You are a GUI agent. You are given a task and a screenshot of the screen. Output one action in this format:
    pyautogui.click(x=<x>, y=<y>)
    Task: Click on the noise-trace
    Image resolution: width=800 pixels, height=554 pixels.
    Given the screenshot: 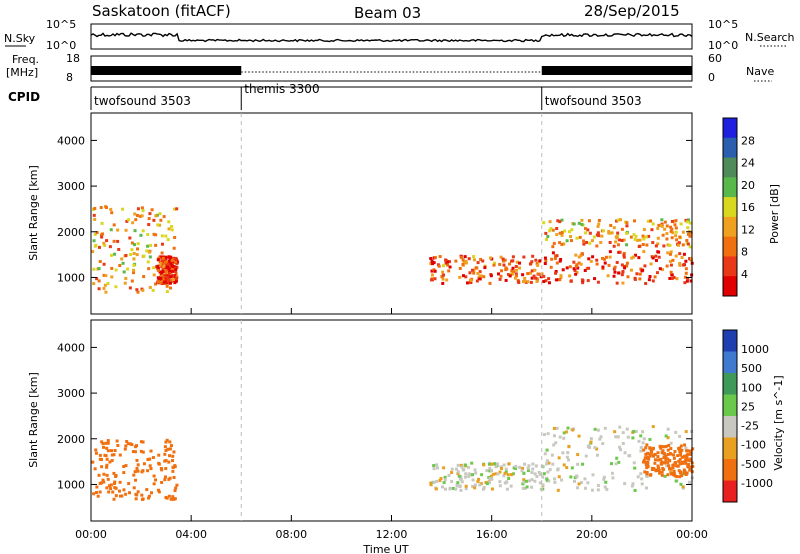 What is the action you would take?
    pyautogui.click(x=391, y=37)
    